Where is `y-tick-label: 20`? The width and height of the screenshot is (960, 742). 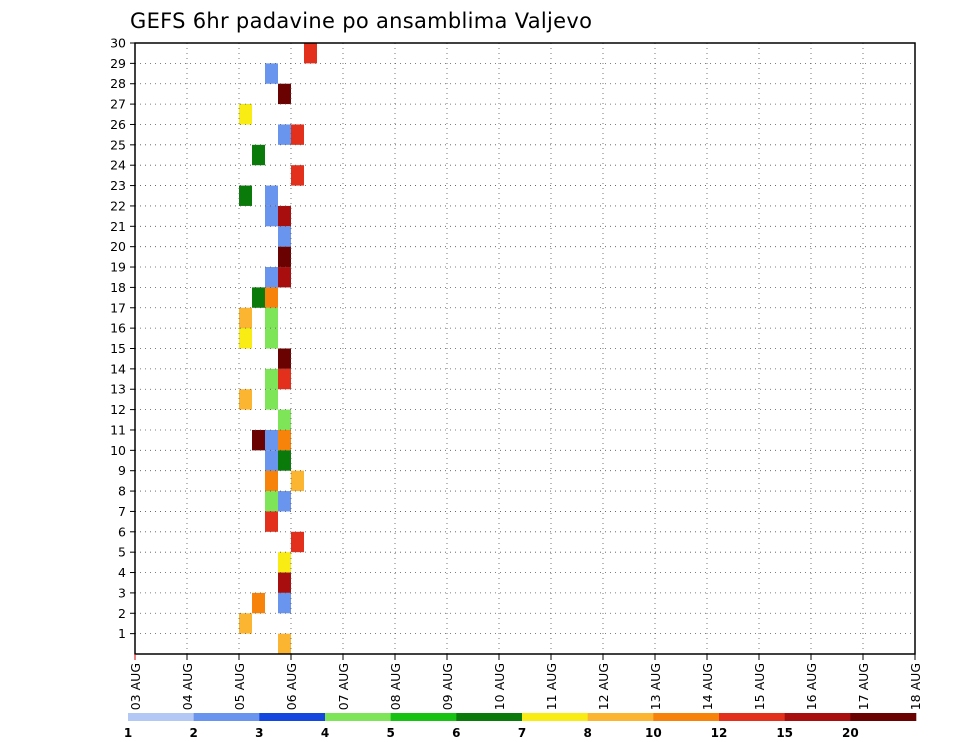
y-tick-label: 20 is located at coordinates (118, 246).